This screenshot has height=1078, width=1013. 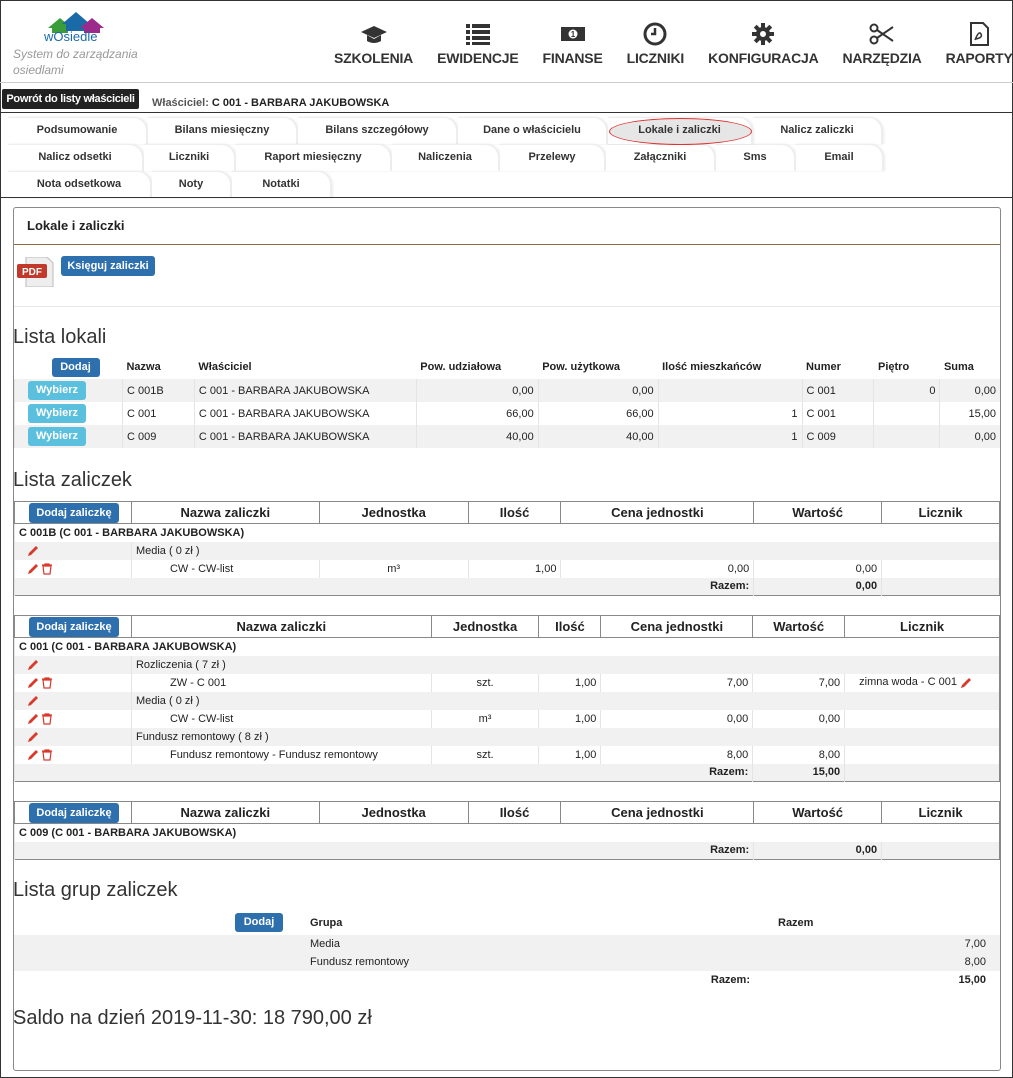 What do you see at coordinates (969, 413) in the screenshot?
I see `cell: 15,00` at bounding box center [969, 413].